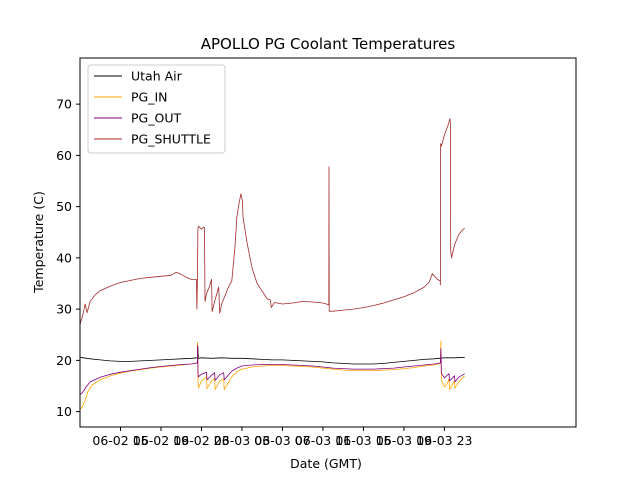 The height and width of the screenshot is (480, 640). Describe the element at coordinates (326, 463) in the screenshot. I see `x-axis-label: Date (GMT)` at that location.